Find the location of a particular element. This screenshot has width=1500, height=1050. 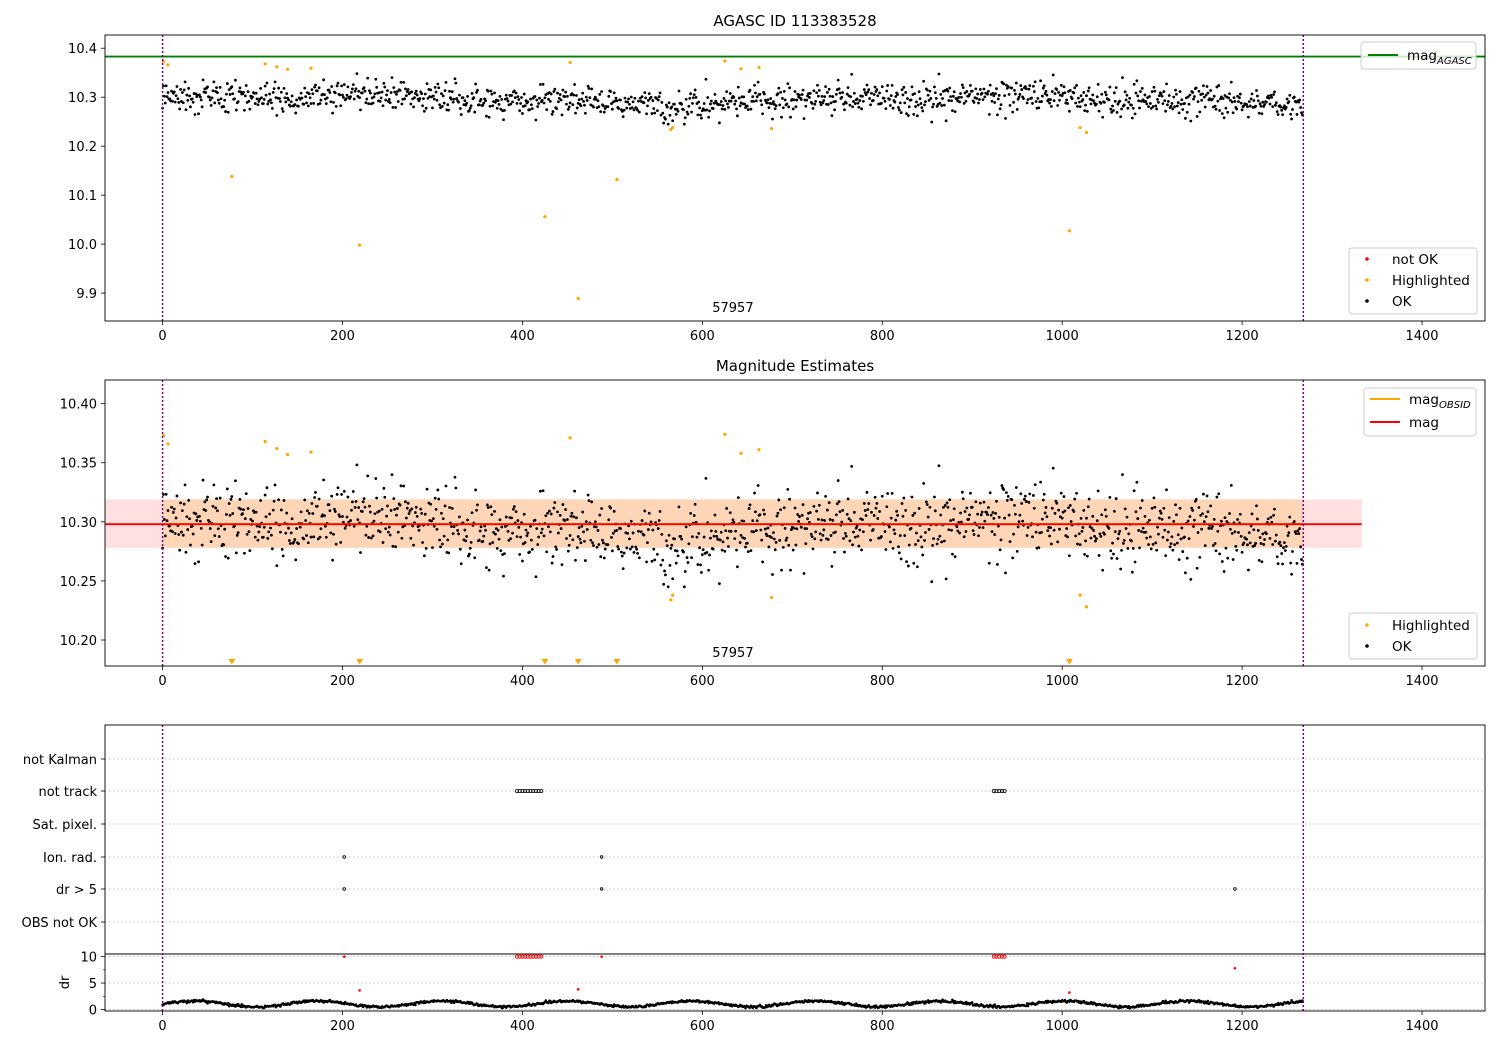

ok-legend-label: OK is located at coordinates (1402, 302).